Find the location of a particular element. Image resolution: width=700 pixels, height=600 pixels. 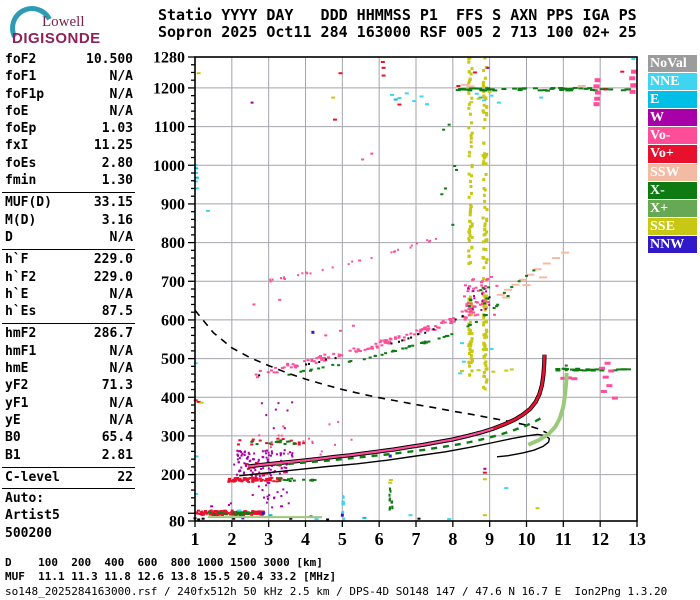

series-pink-blobs-1200km is located at coordinates (615, 88).